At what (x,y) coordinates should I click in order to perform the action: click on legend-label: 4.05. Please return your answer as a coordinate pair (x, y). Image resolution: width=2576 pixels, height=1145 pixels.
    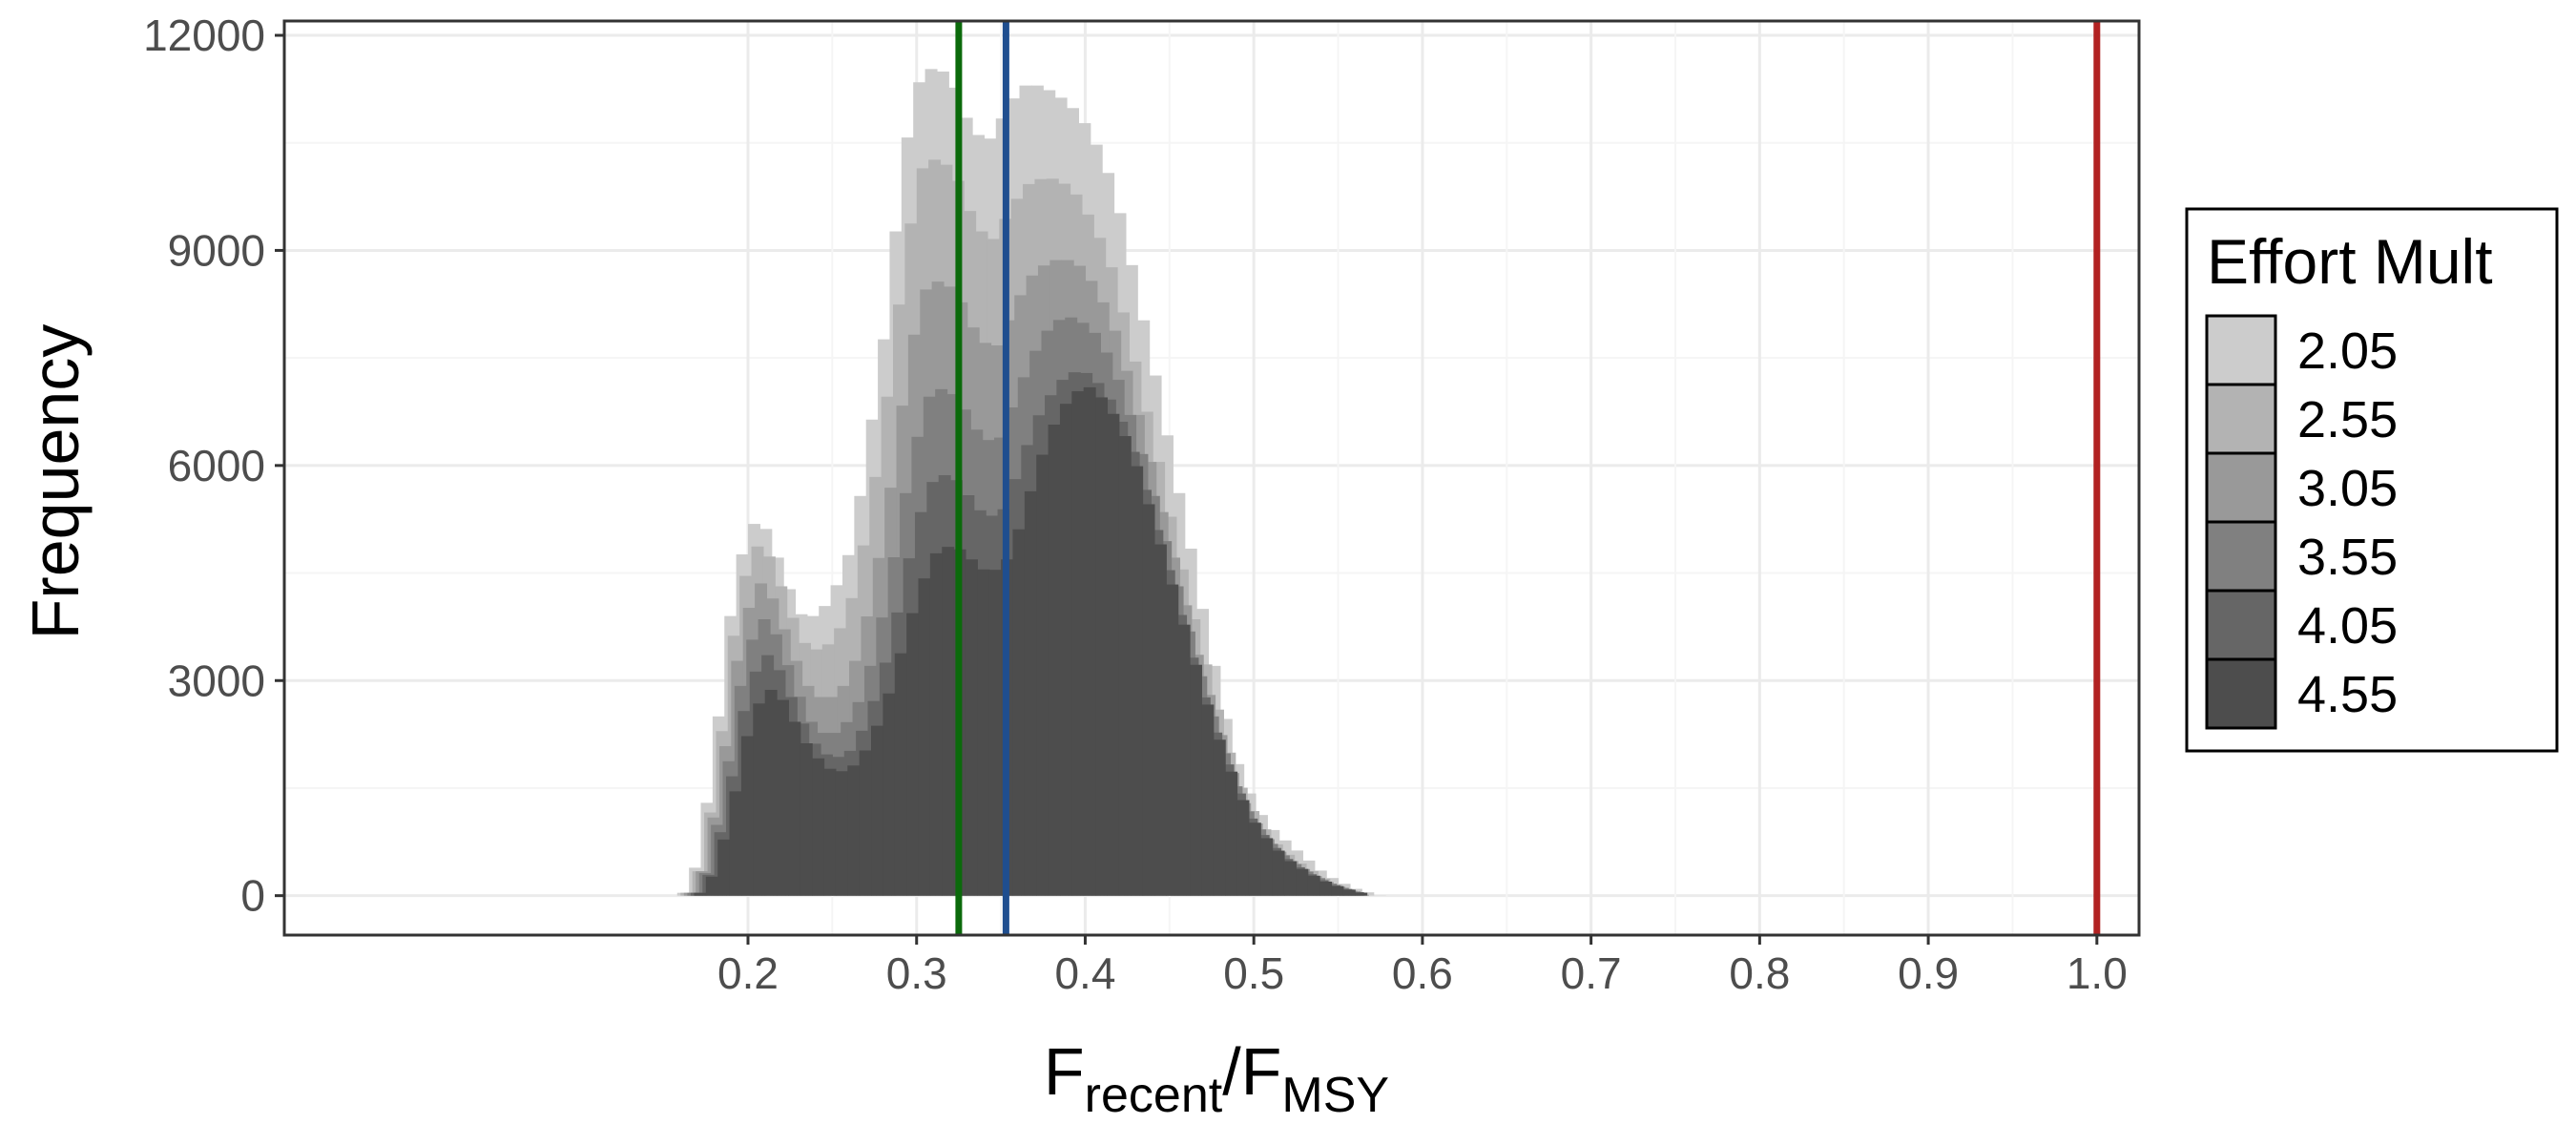
    Looking at the image, I should click on (2347, 626).